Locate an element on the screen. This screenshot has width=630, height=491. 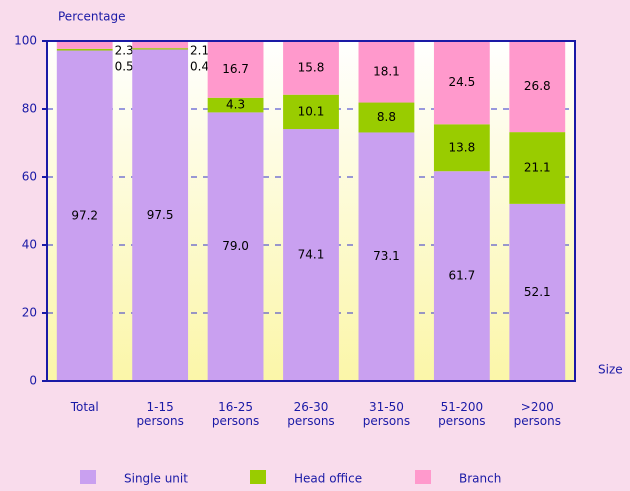
value-label: 10.1 is located at coordinates (311, 111).